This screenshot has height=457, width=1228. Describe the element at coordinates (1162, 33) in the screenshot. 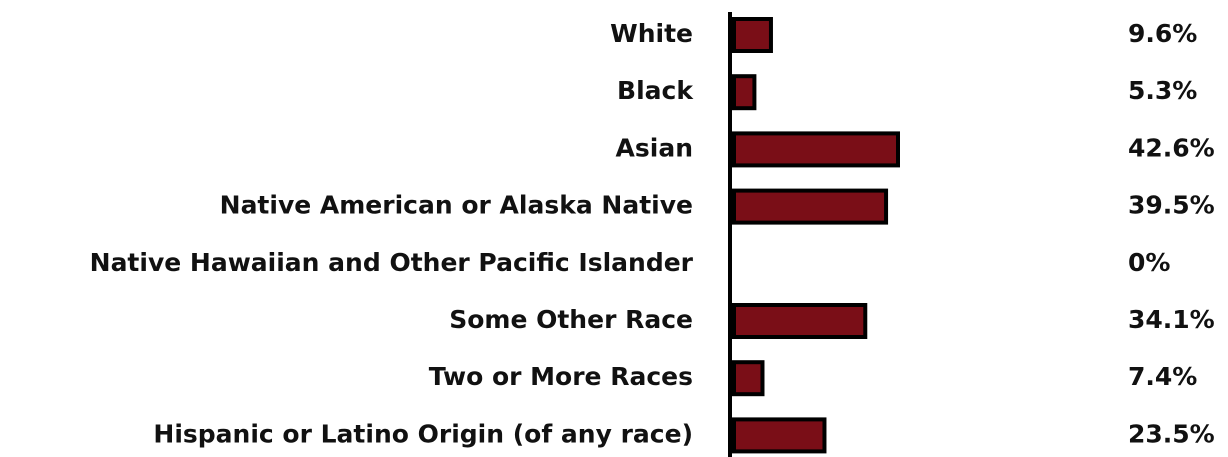

I see `value-label: 9.6%` at that location.